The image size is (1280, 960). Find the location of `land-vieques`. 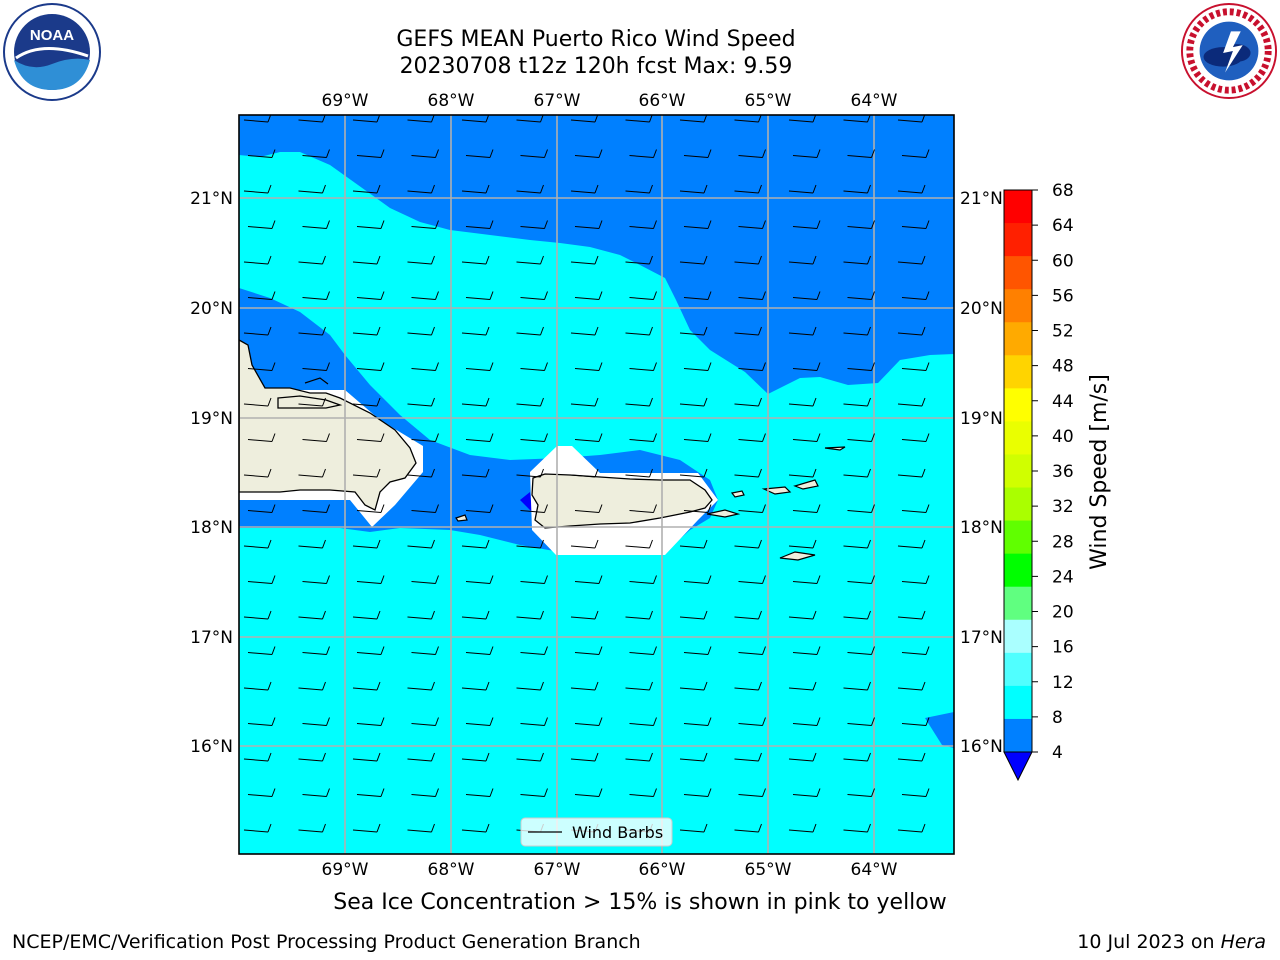

land-vieques is located at coordinates (723, 513).